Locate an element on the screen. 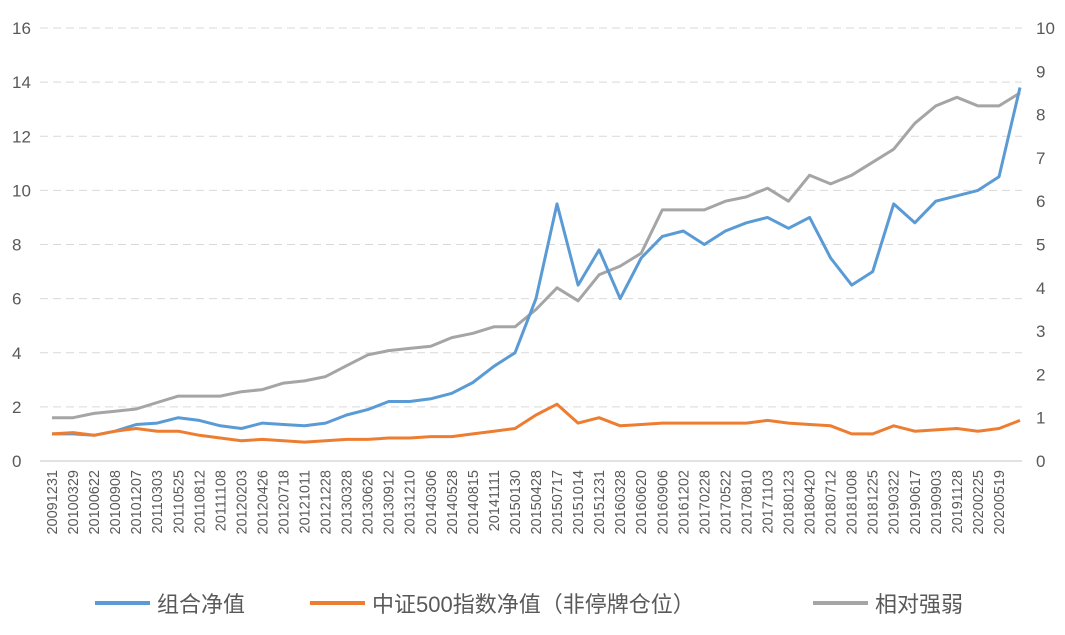  x-tick-label: 20141111 is located at coordinates (495, 500).